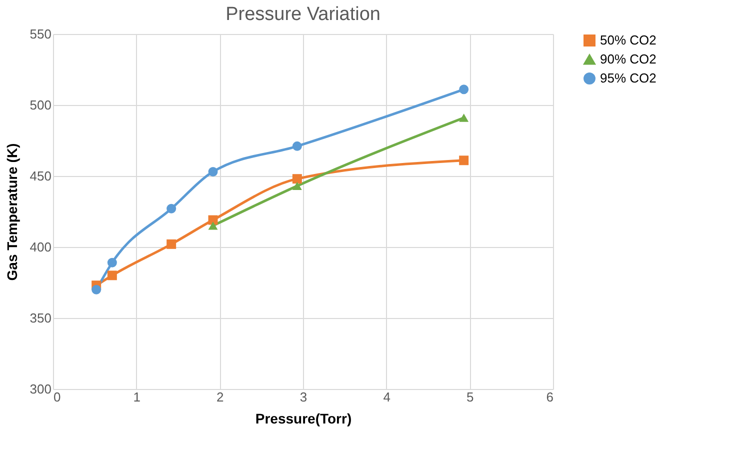  Describe the element at coordinates (304, 397) in the screenshot. I see `x-tick-label: 3` at that location.